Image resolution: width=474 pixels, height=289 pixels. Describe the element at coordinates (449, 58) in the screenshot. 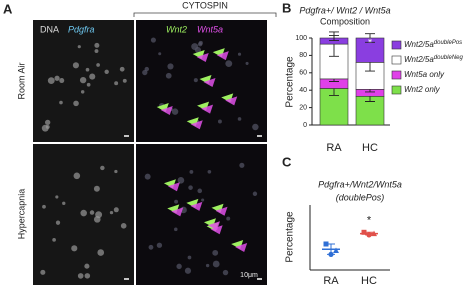

I see `legend-sup: doubleNeg` at that location.